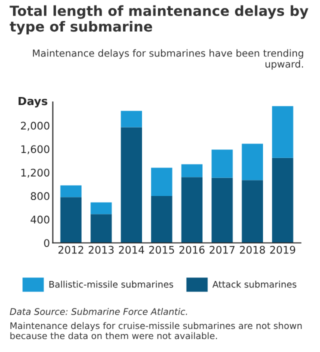 The height and width of the screenshot is (352, 320). What do you see at coordinates (71, 250) in the screenshot?
I see `x-tick-label: 2012` at bounding box center [71, 250].